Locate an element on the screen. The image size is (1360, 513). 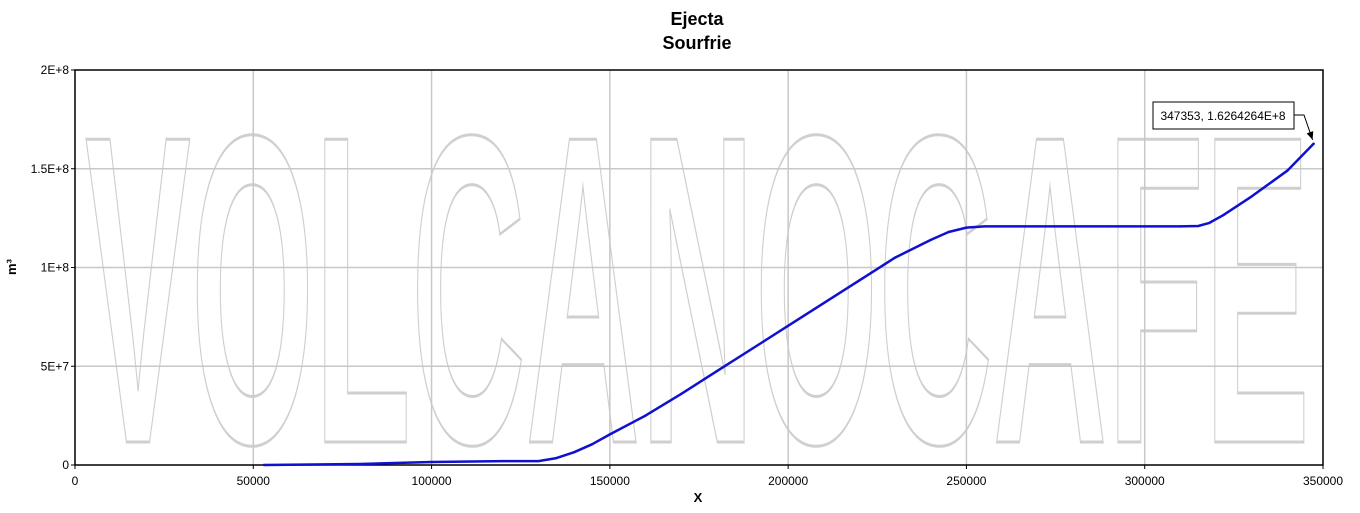
chart-subtitle: Sourfrie is located at coordinates (696, 43).